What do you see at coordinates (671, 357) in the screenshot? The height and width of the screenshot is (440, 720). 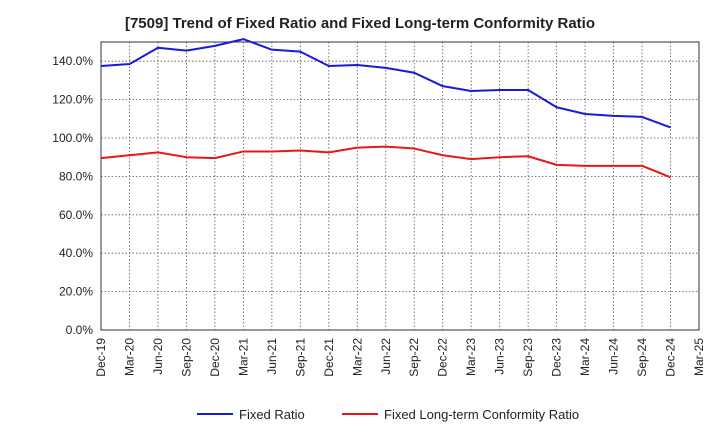 I see `x-tick-label: Dec-24` at bounding box center [671, 357].